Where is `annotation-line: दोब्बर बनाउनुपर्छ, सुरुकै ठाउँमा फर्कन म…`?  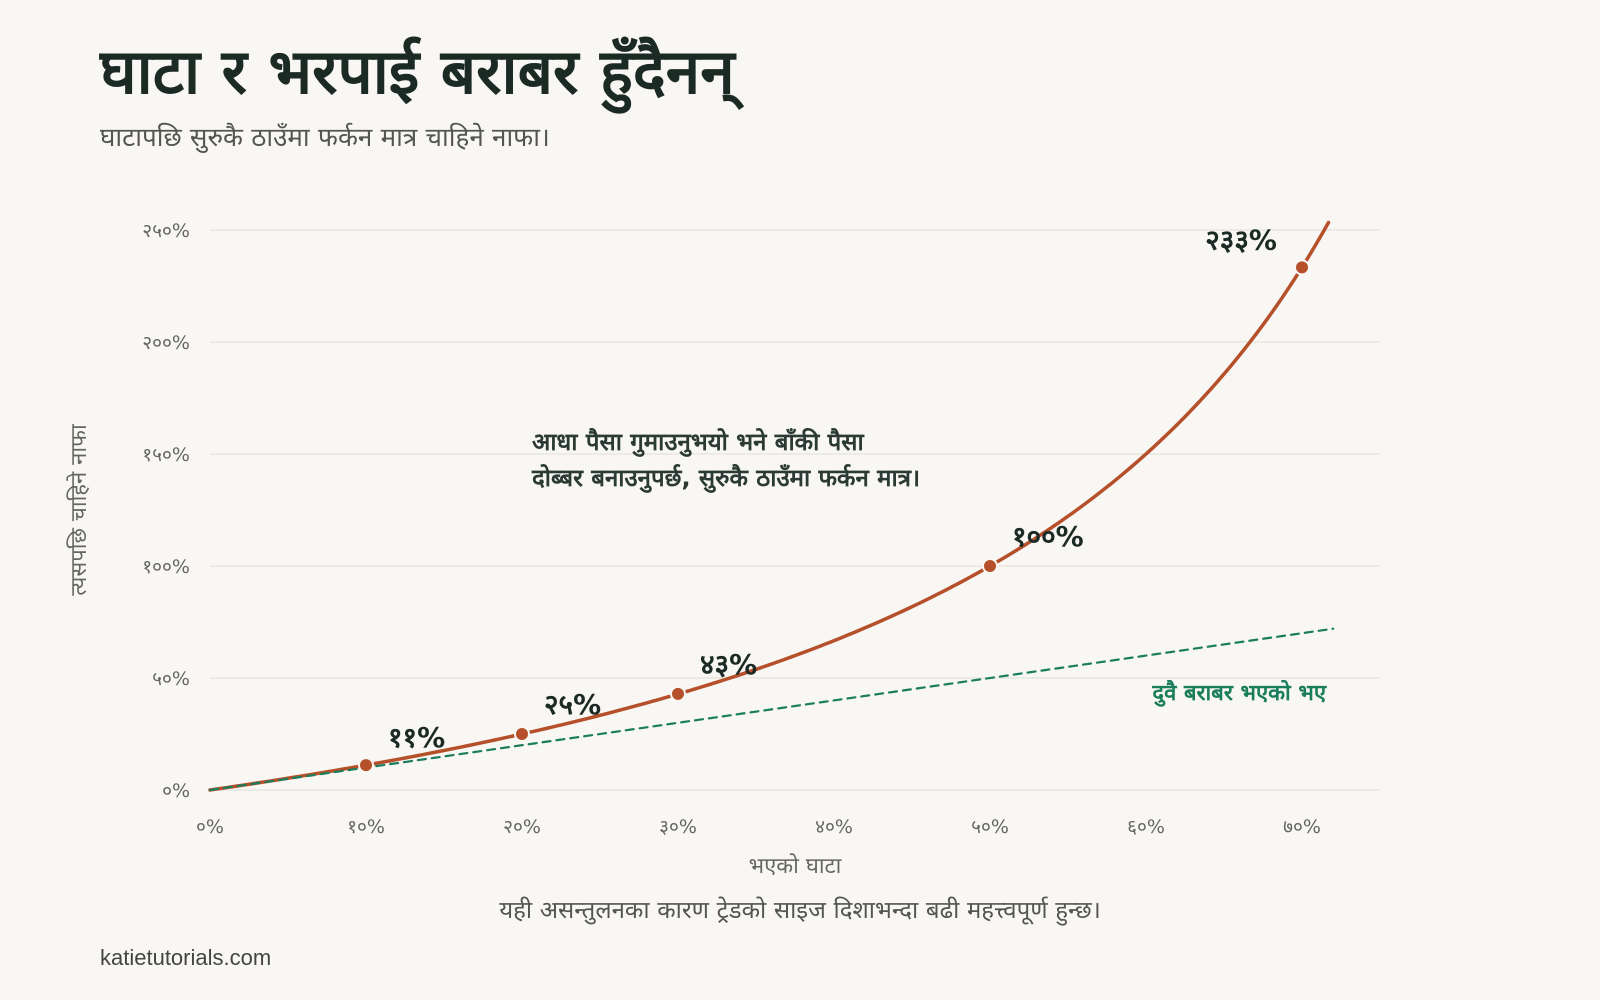
annotation-line: दोब्बर बनाउनुपर्छ, सुरुकै ठाउँमा फर्कन म… is located at coordinates (725, 478).